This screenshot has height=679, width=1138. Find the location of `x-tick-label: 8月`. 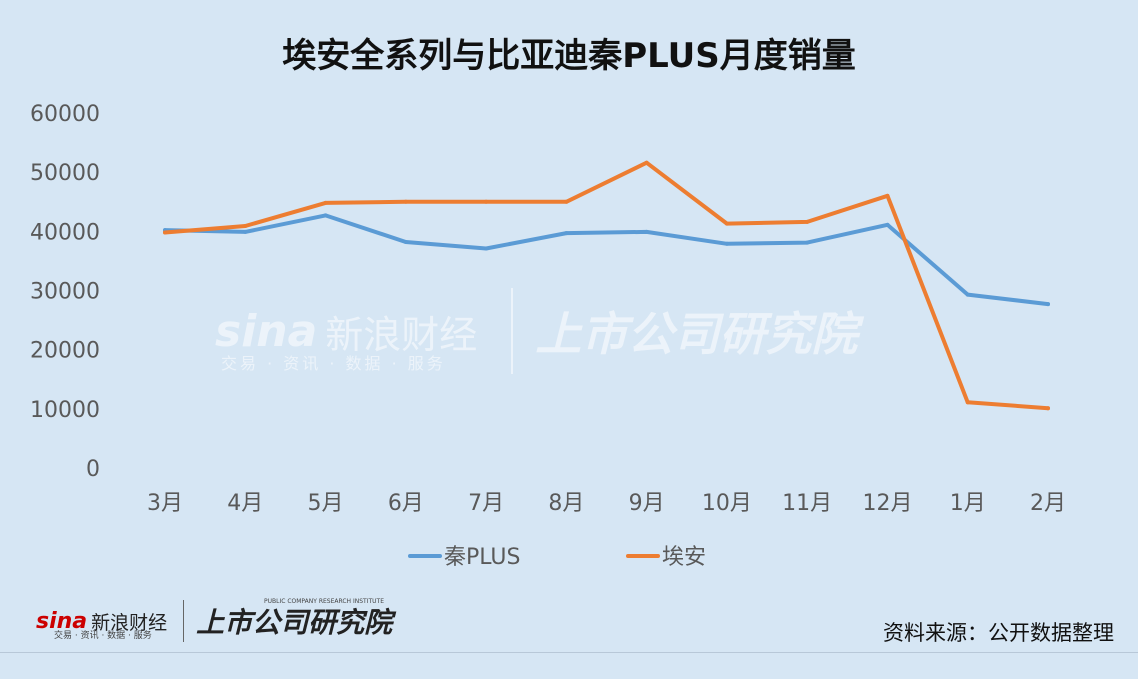

x-tick-label: 8月 is located at coordinates (566, 503).